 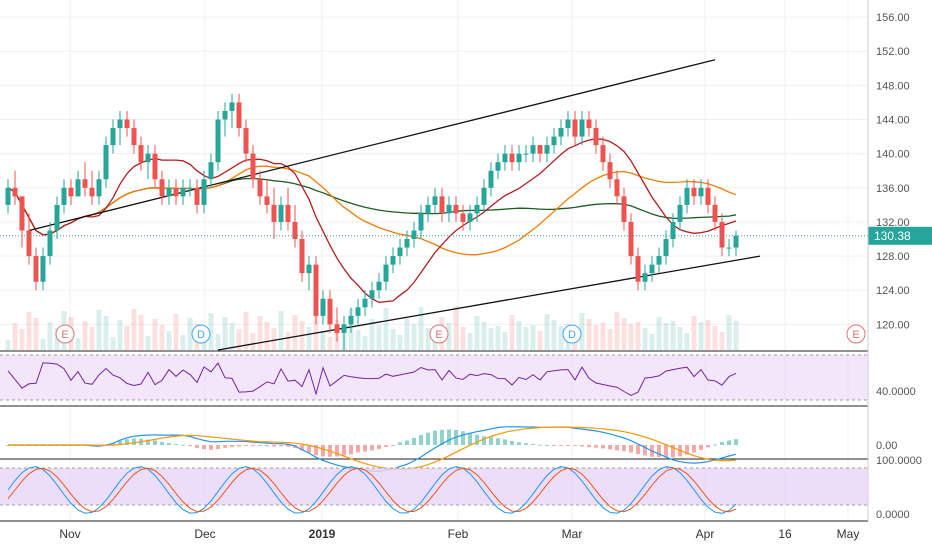 What do you see at coordinates (489, 303) in the screenshot?
I see `trendline-lower` at bounding box center [489, 303].